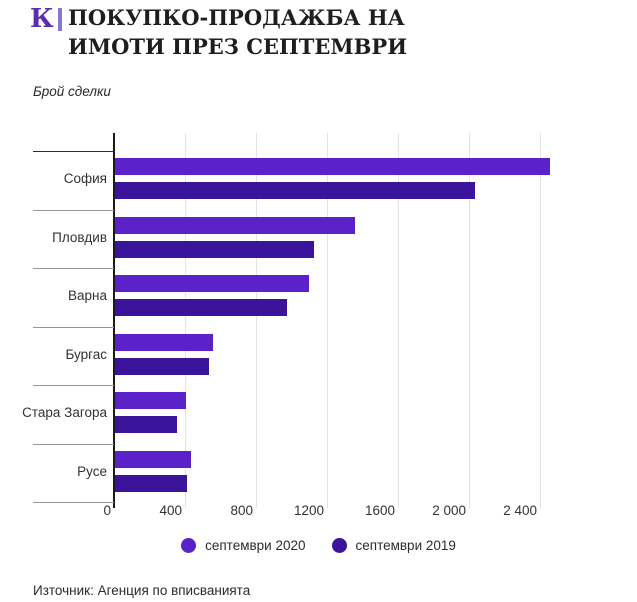 The image size is (637, 602). Describe the element at coordinates (540, 320) in the screenshot. I see `gridline-x2400` at that location.